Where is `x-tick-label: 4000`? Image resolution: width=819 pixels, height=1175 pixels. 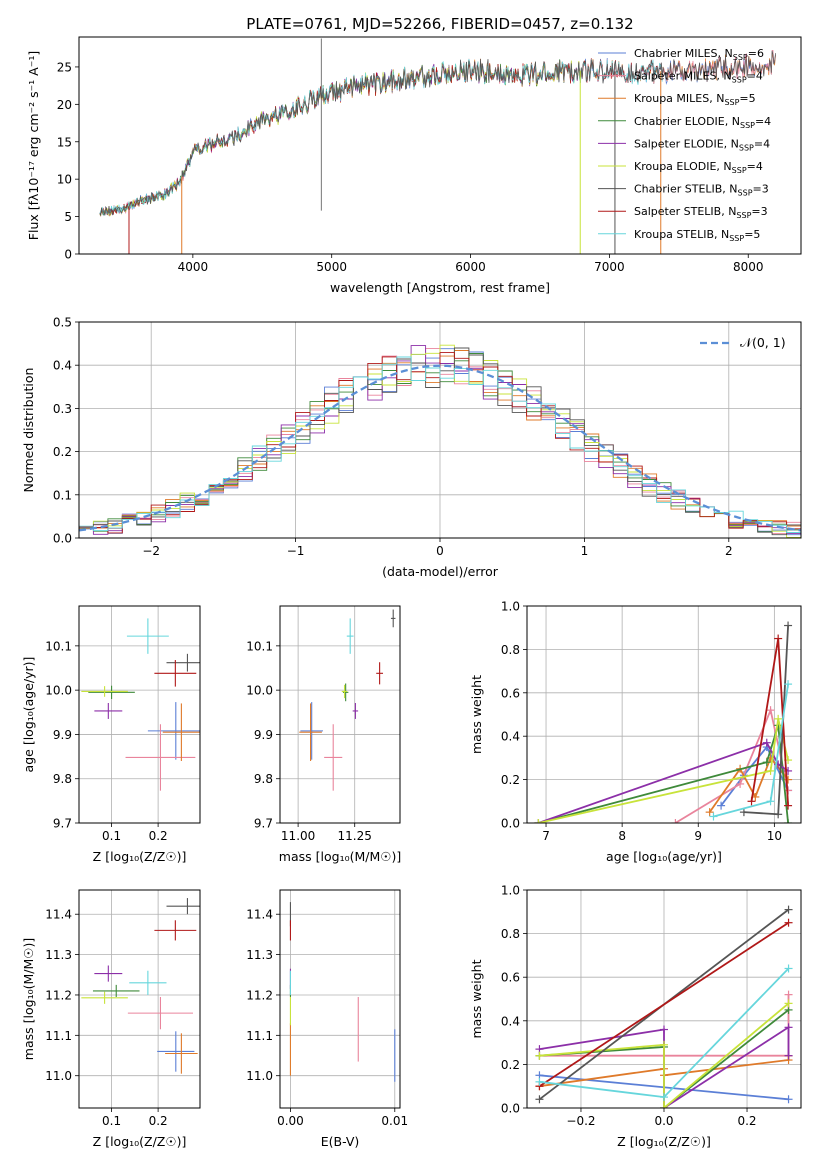 x-tick-label: 4000 is located at coordinates (193, 267).